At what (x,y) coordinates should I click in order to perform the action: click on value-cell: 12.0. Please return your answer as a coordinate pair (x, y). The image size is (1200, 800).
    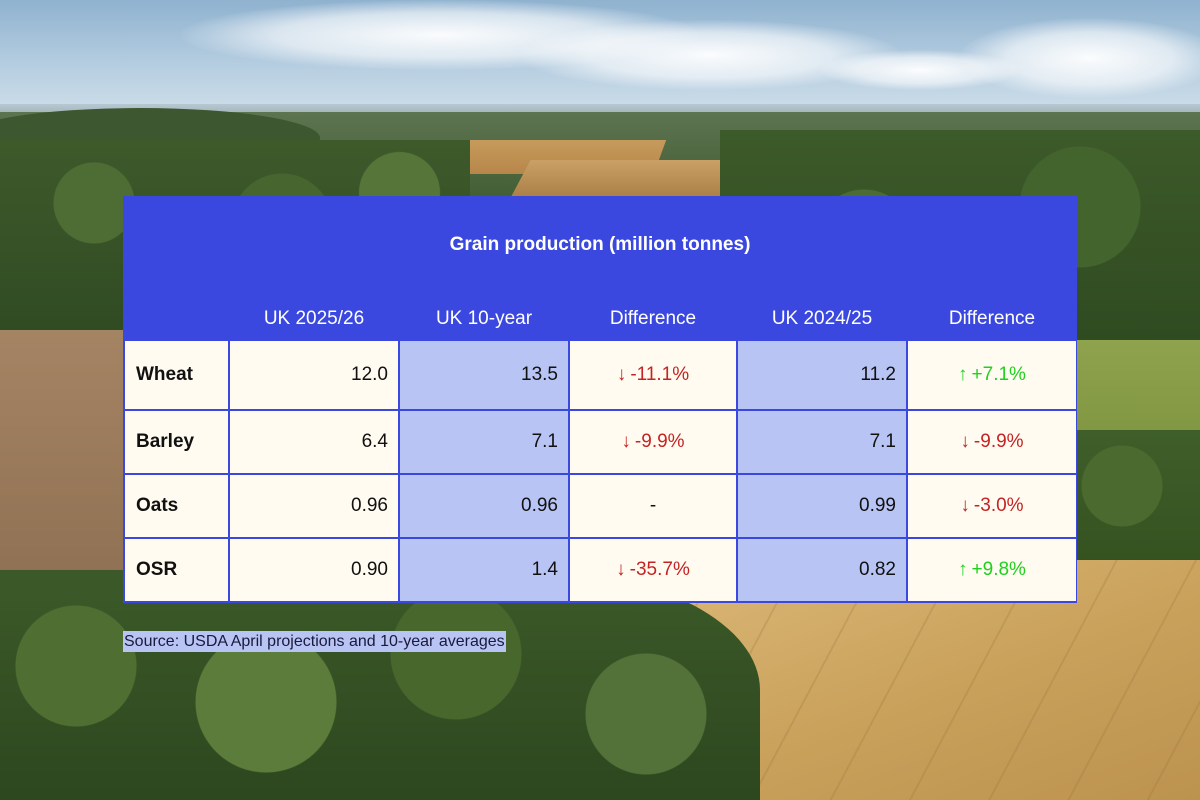
    Looking at the image, I should click on (314, 375).